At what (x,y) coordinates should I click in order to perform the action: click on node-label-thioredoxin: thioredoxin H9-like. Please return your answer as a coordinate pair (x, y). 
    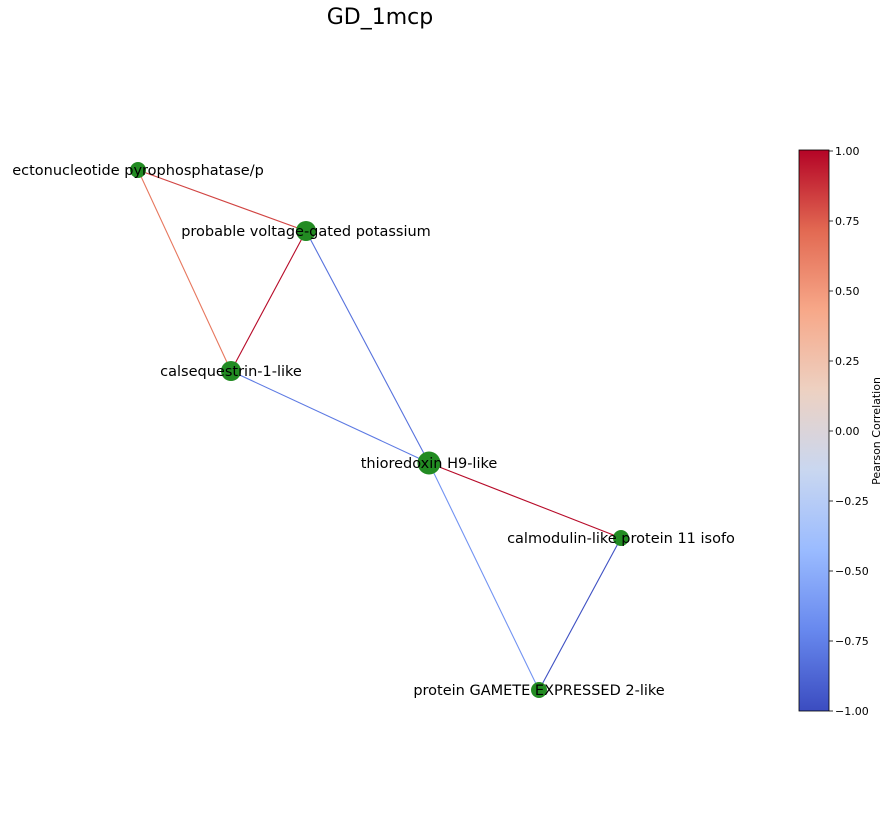
    Looking at the image, I should click on (429, 464).